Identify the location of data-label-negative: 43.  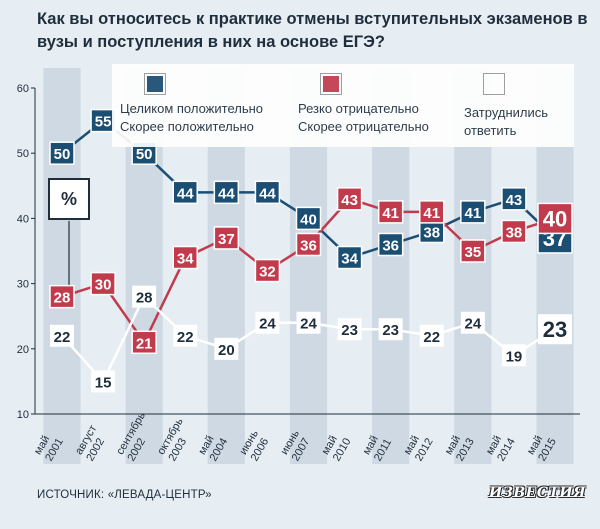
(349, 200).